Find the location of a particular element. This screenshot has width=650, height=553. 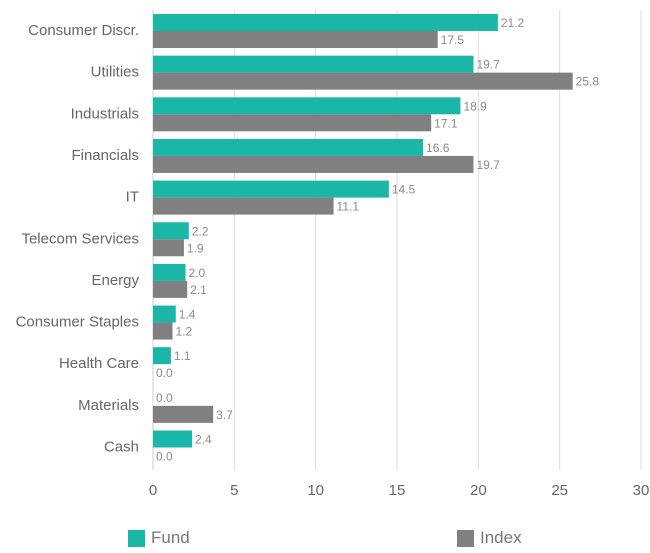

x-tick-label-10: 10 is located at coordinates (315, 490).